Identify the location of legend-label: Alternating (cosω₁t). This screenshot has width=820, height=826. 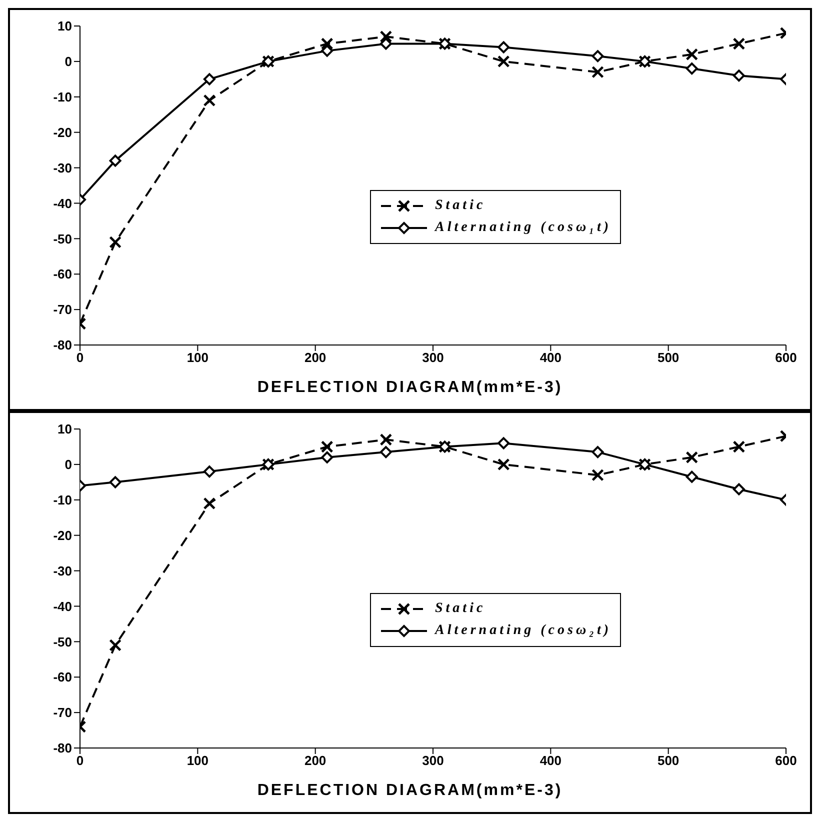
(523, 228).